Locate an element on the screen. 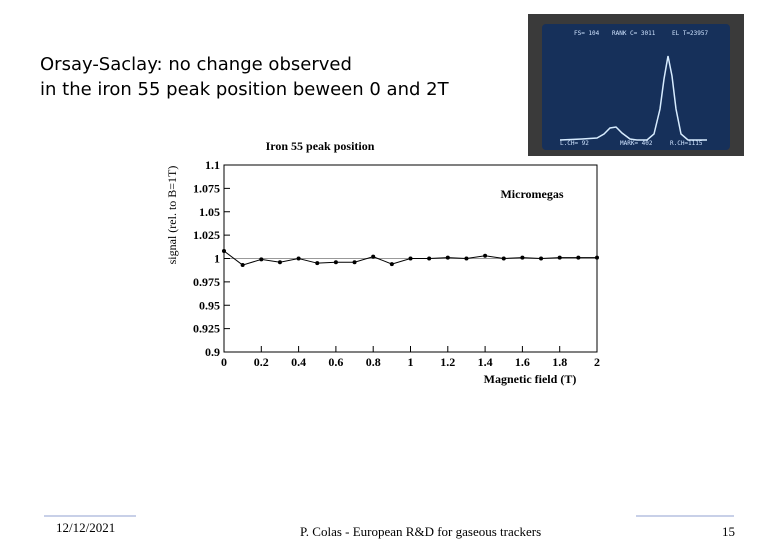 This screenshot has height=540, width=780. chart-annotation: Micromegas is located at coordinates (531, 194).